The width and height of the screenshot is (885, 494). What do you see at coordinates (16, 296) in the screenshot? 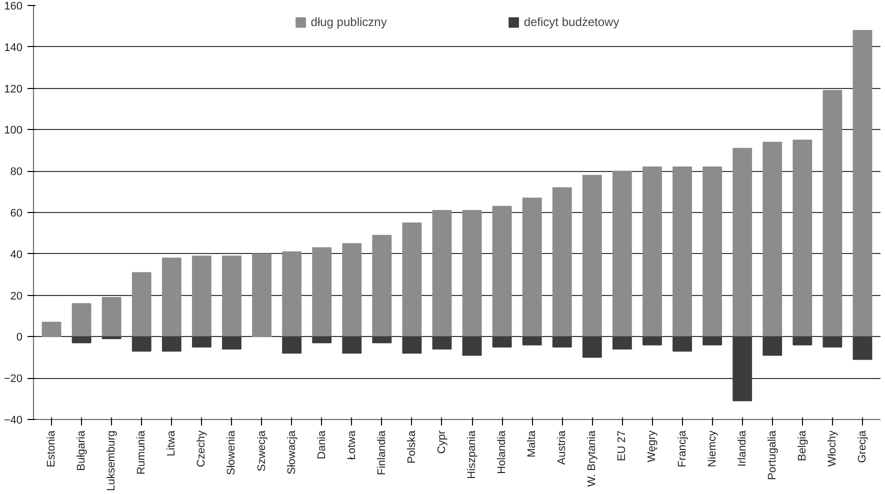
I see `y-tick-label: 20` at bounding box center [16, 296].